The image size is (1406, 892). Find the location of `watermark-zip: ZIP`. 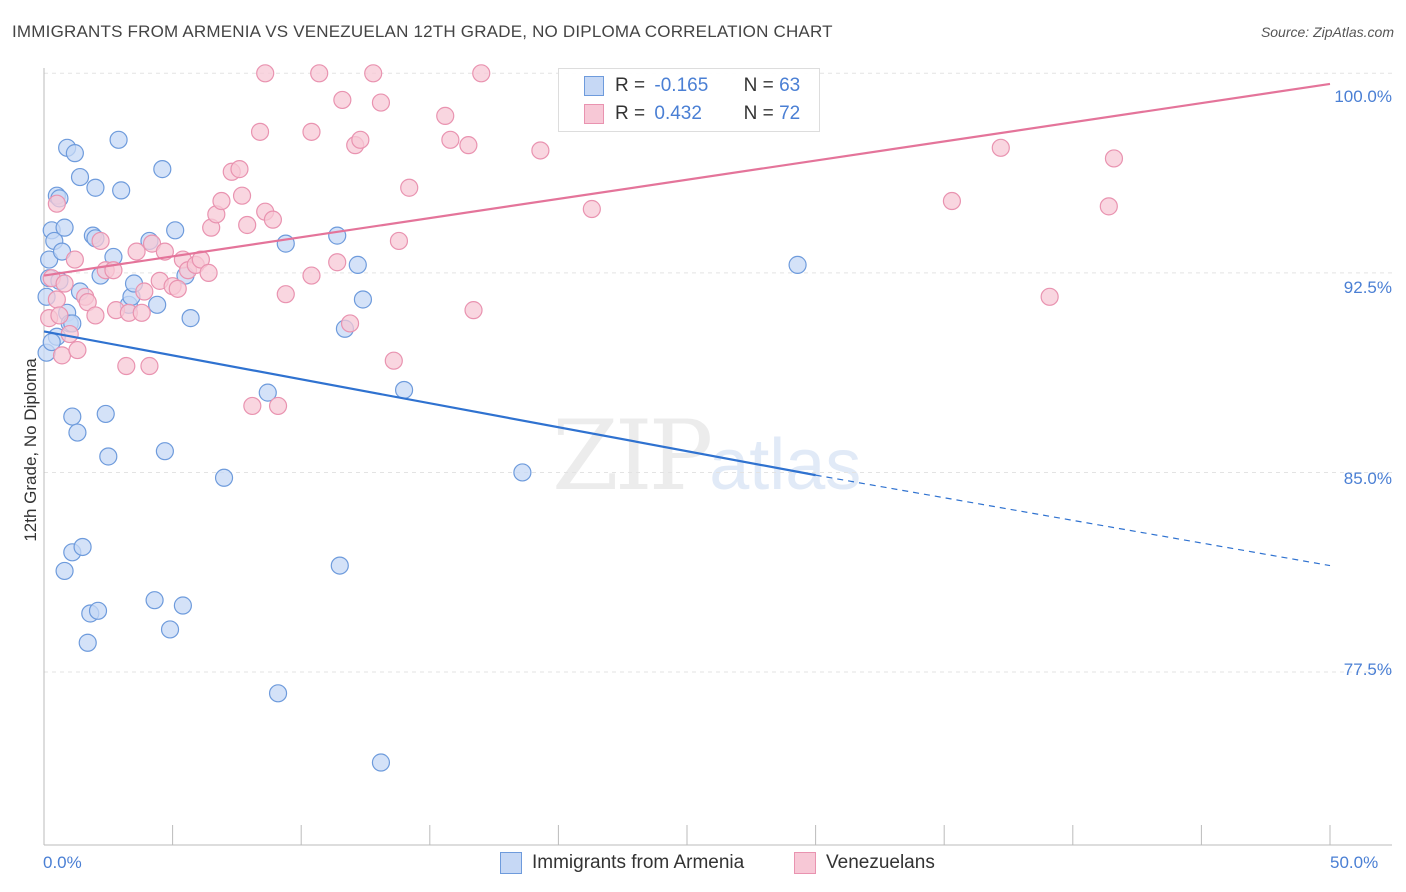

watermark-zip: ZIP is located at coordinates (632, 456).